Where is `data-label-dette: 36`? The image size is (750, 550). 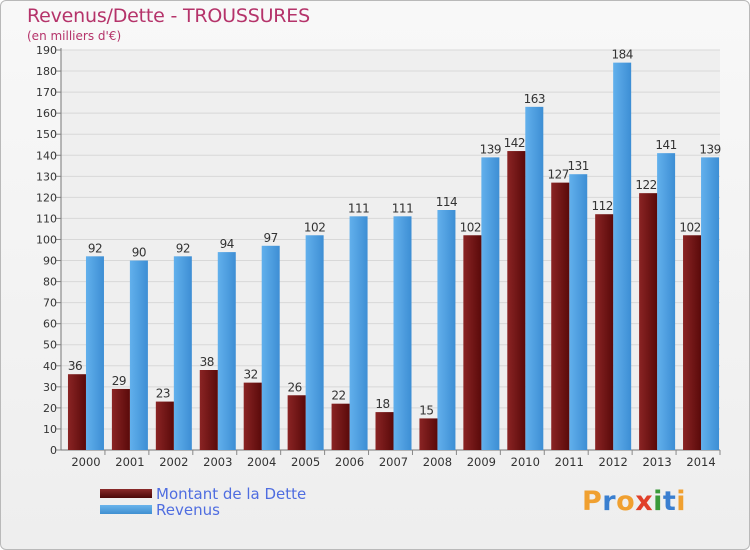 data-label-dette: 36 is located at coordinates (75, 366).